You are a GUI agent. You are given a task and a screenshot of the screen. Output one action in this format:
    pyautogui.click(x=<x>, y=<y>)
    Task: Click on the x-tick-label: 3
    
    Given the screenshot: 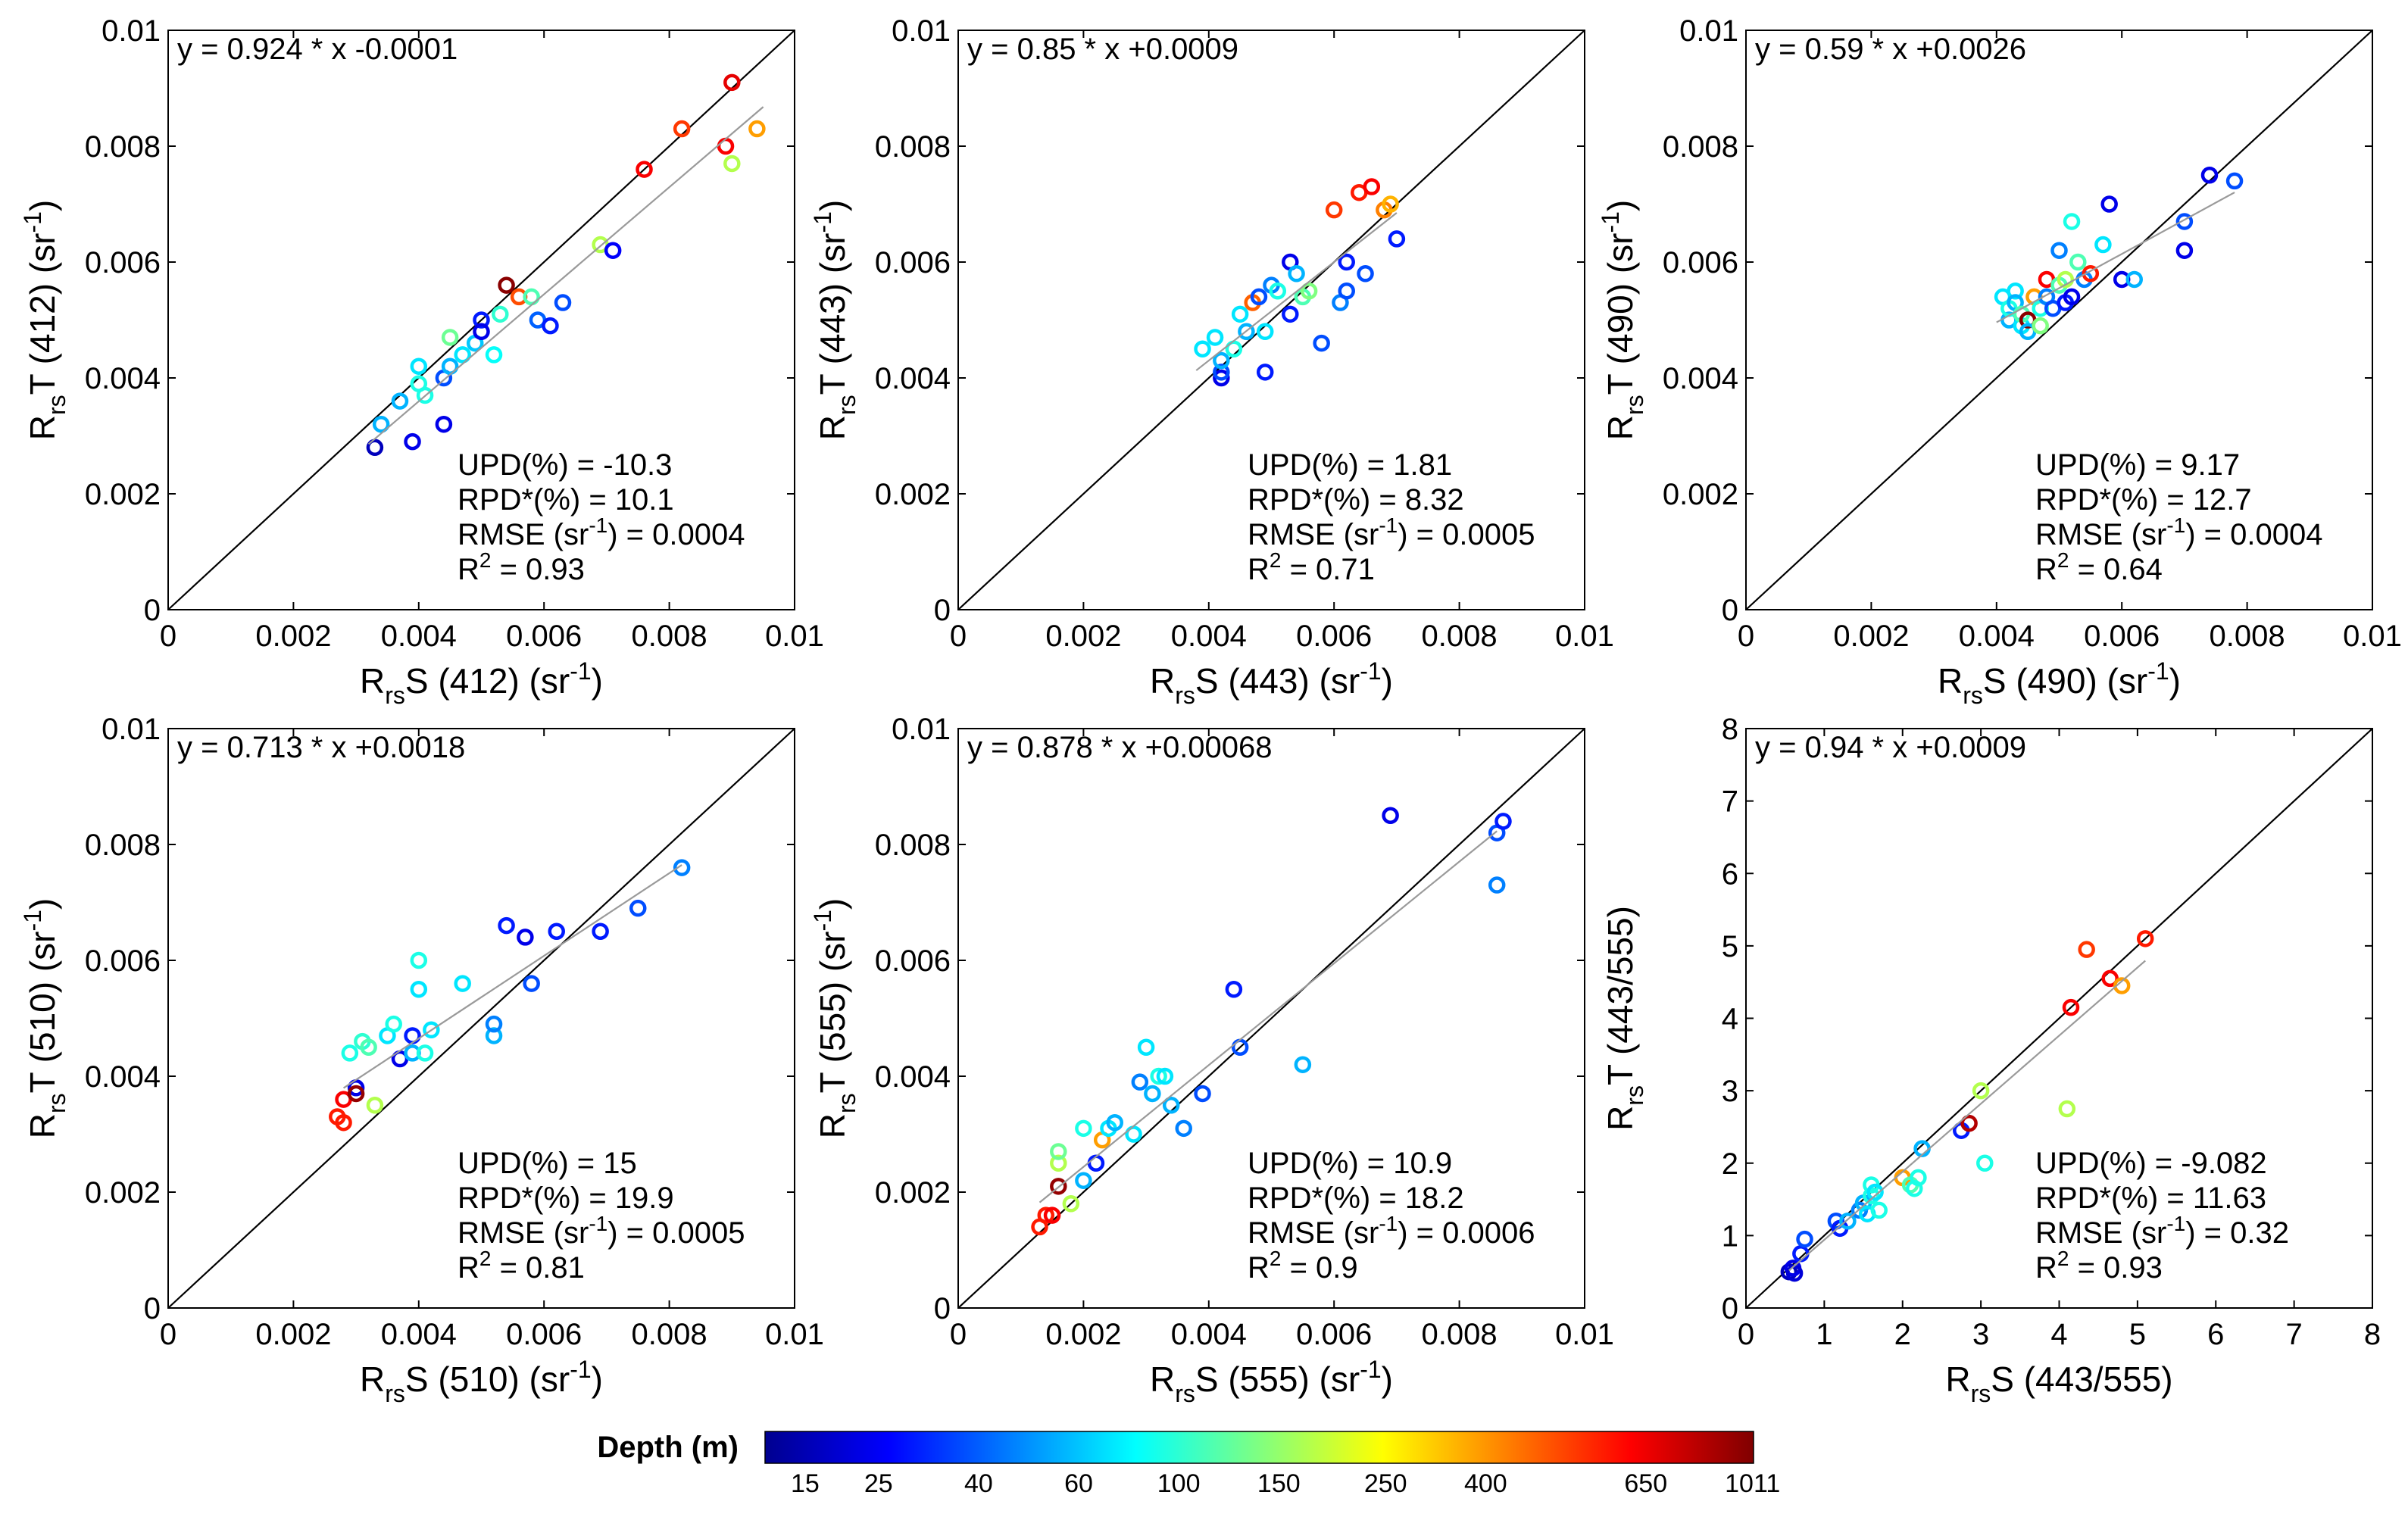 What is the action you would take?
    pyautogui.click(x=1980, y=1334)
    